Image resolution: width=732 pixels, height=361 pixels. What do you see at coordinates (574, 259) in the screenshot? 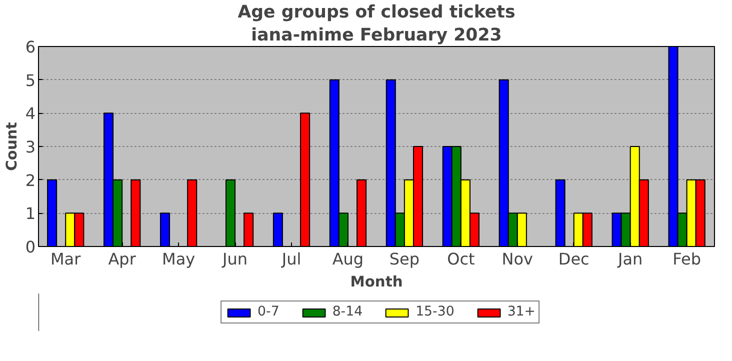
I see `x-tick-label: Dec` at bounding box center [574, 259].